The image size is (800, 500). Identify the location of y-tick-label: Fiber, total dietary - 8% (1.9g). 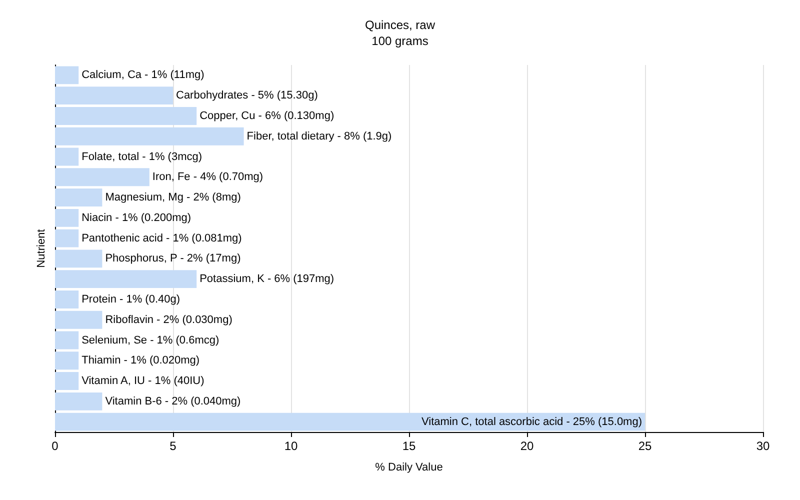
(319, 136).